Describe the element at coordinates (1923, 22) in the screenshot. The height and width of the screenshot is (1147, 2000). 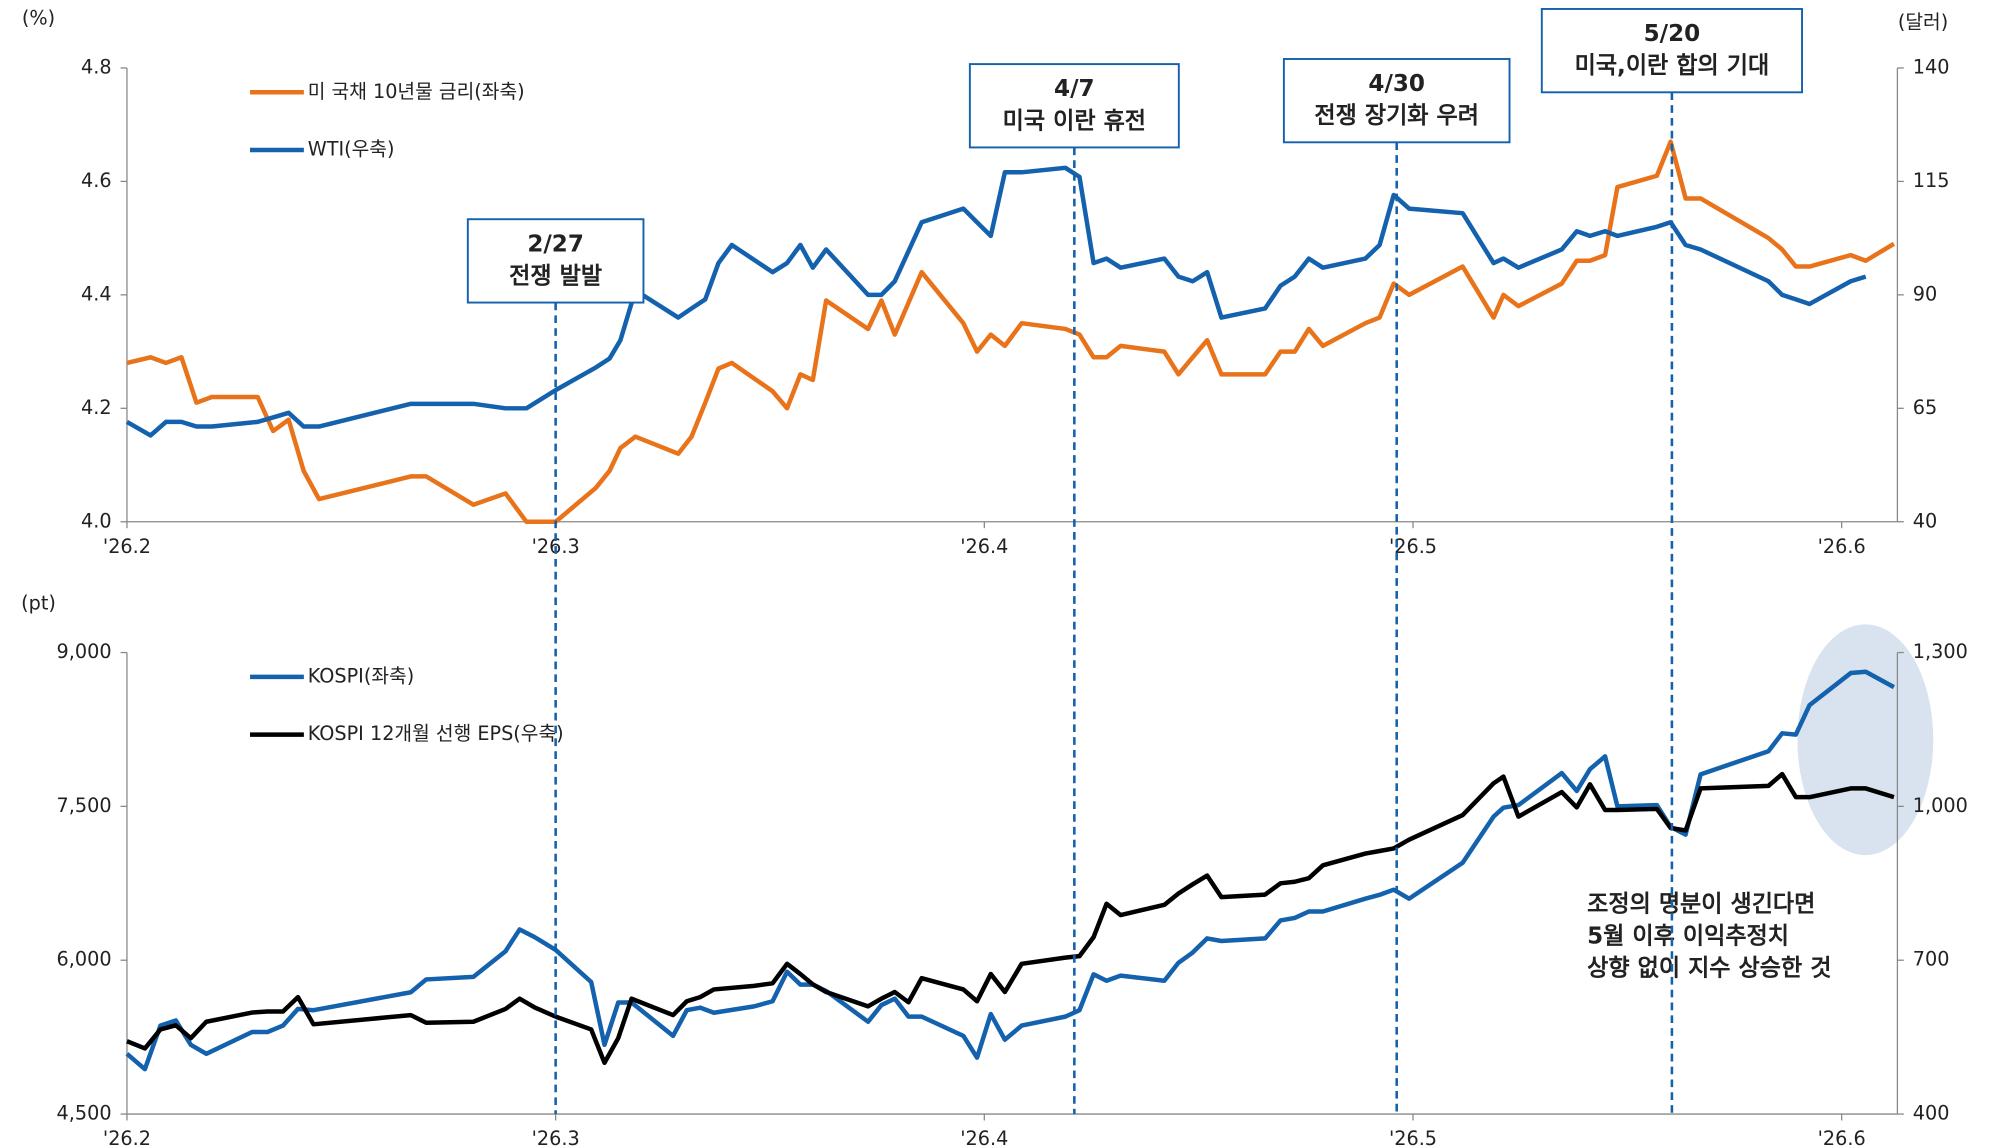
I see `y2-unit-label: (달러)` at that location.